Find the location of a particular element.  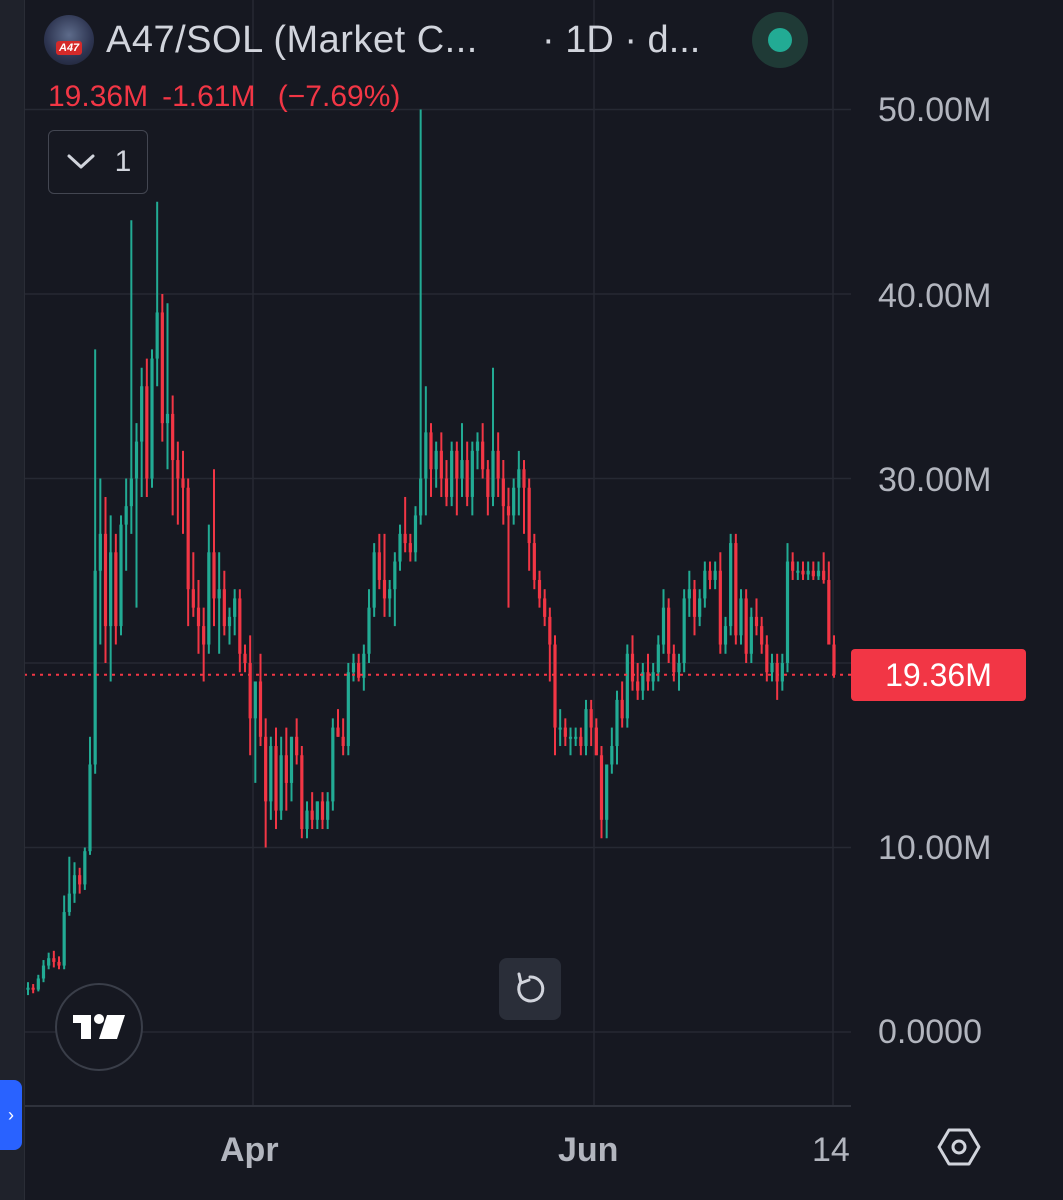

change-value: -1.61M is located at coordinates (209, 96).